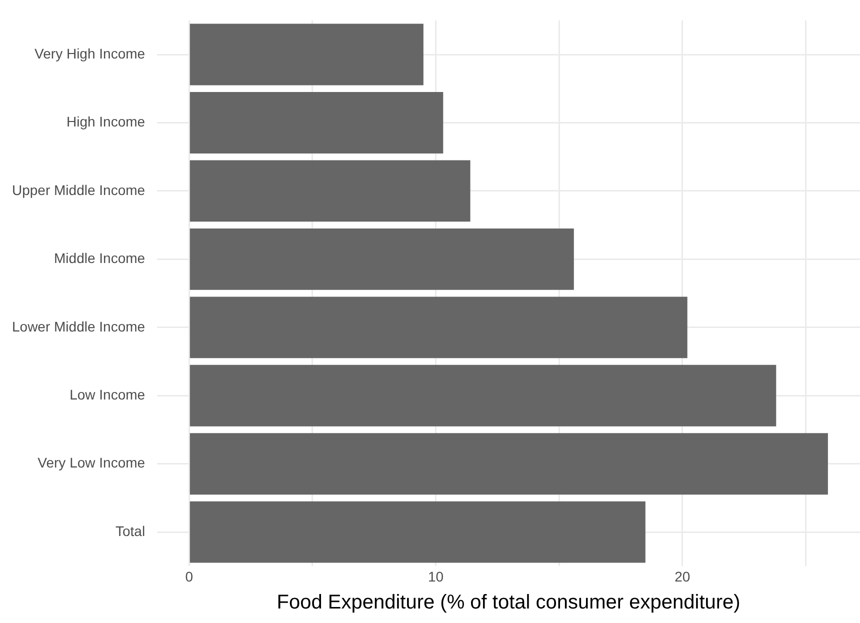 This screenshot has height=623, width=860. I want to click on x-tick-label: 0, so click(189, 576).